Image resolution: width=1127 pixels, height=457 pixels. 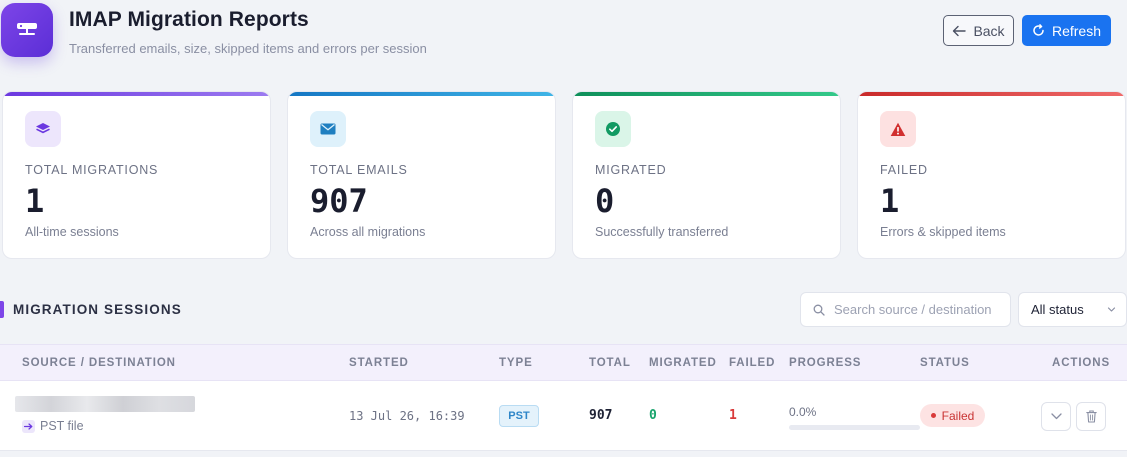 What do you see at coordinates (898, 129) in the screenshot?
I see `warning-icon` at bounding box center [898, 129].